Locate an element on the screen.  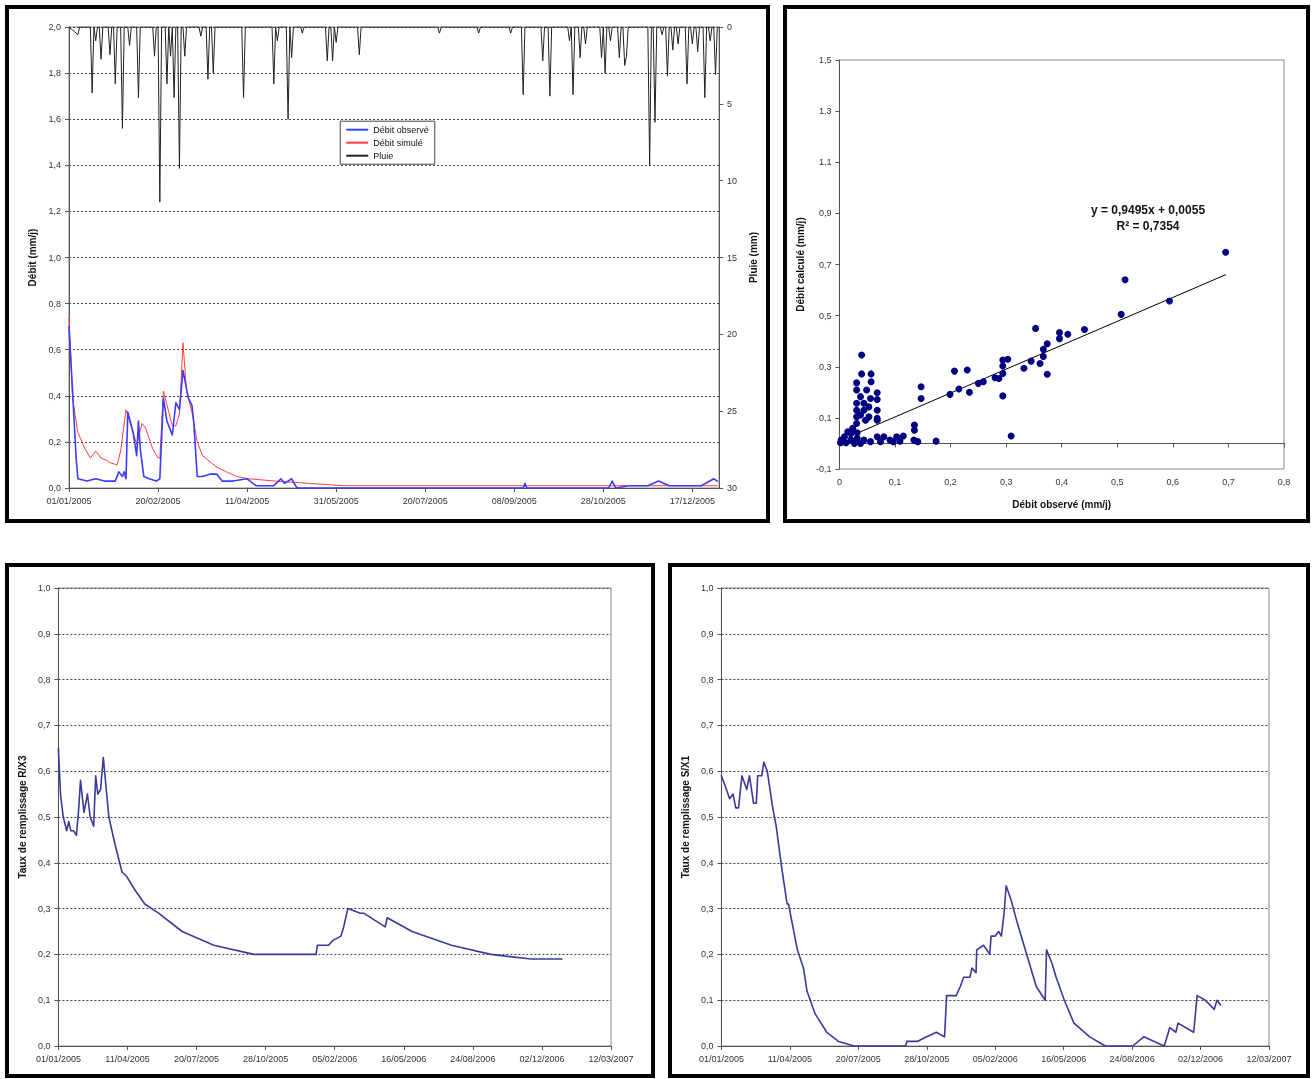
y-tick-label: 1,4 is located at coordinates (54, 165).